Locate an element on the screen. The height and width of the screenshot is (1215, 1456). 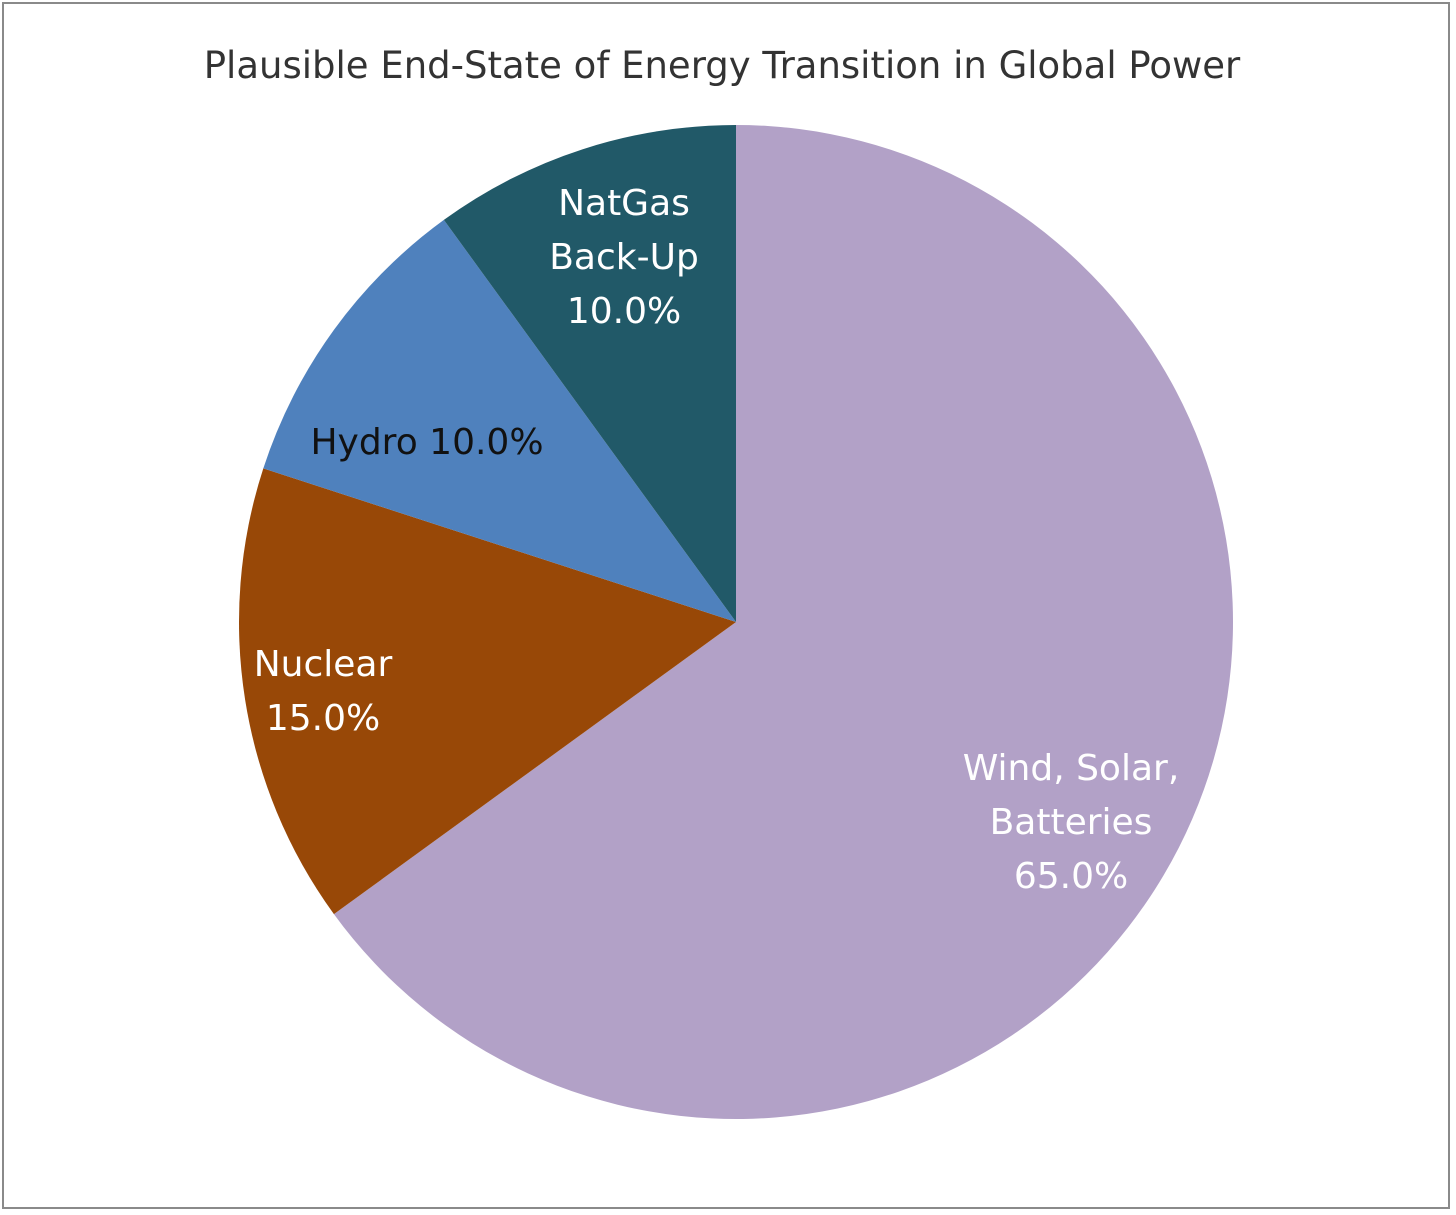
slice-label-nuclear: Nuclear 15.0% is located at coordinates (323, 691).